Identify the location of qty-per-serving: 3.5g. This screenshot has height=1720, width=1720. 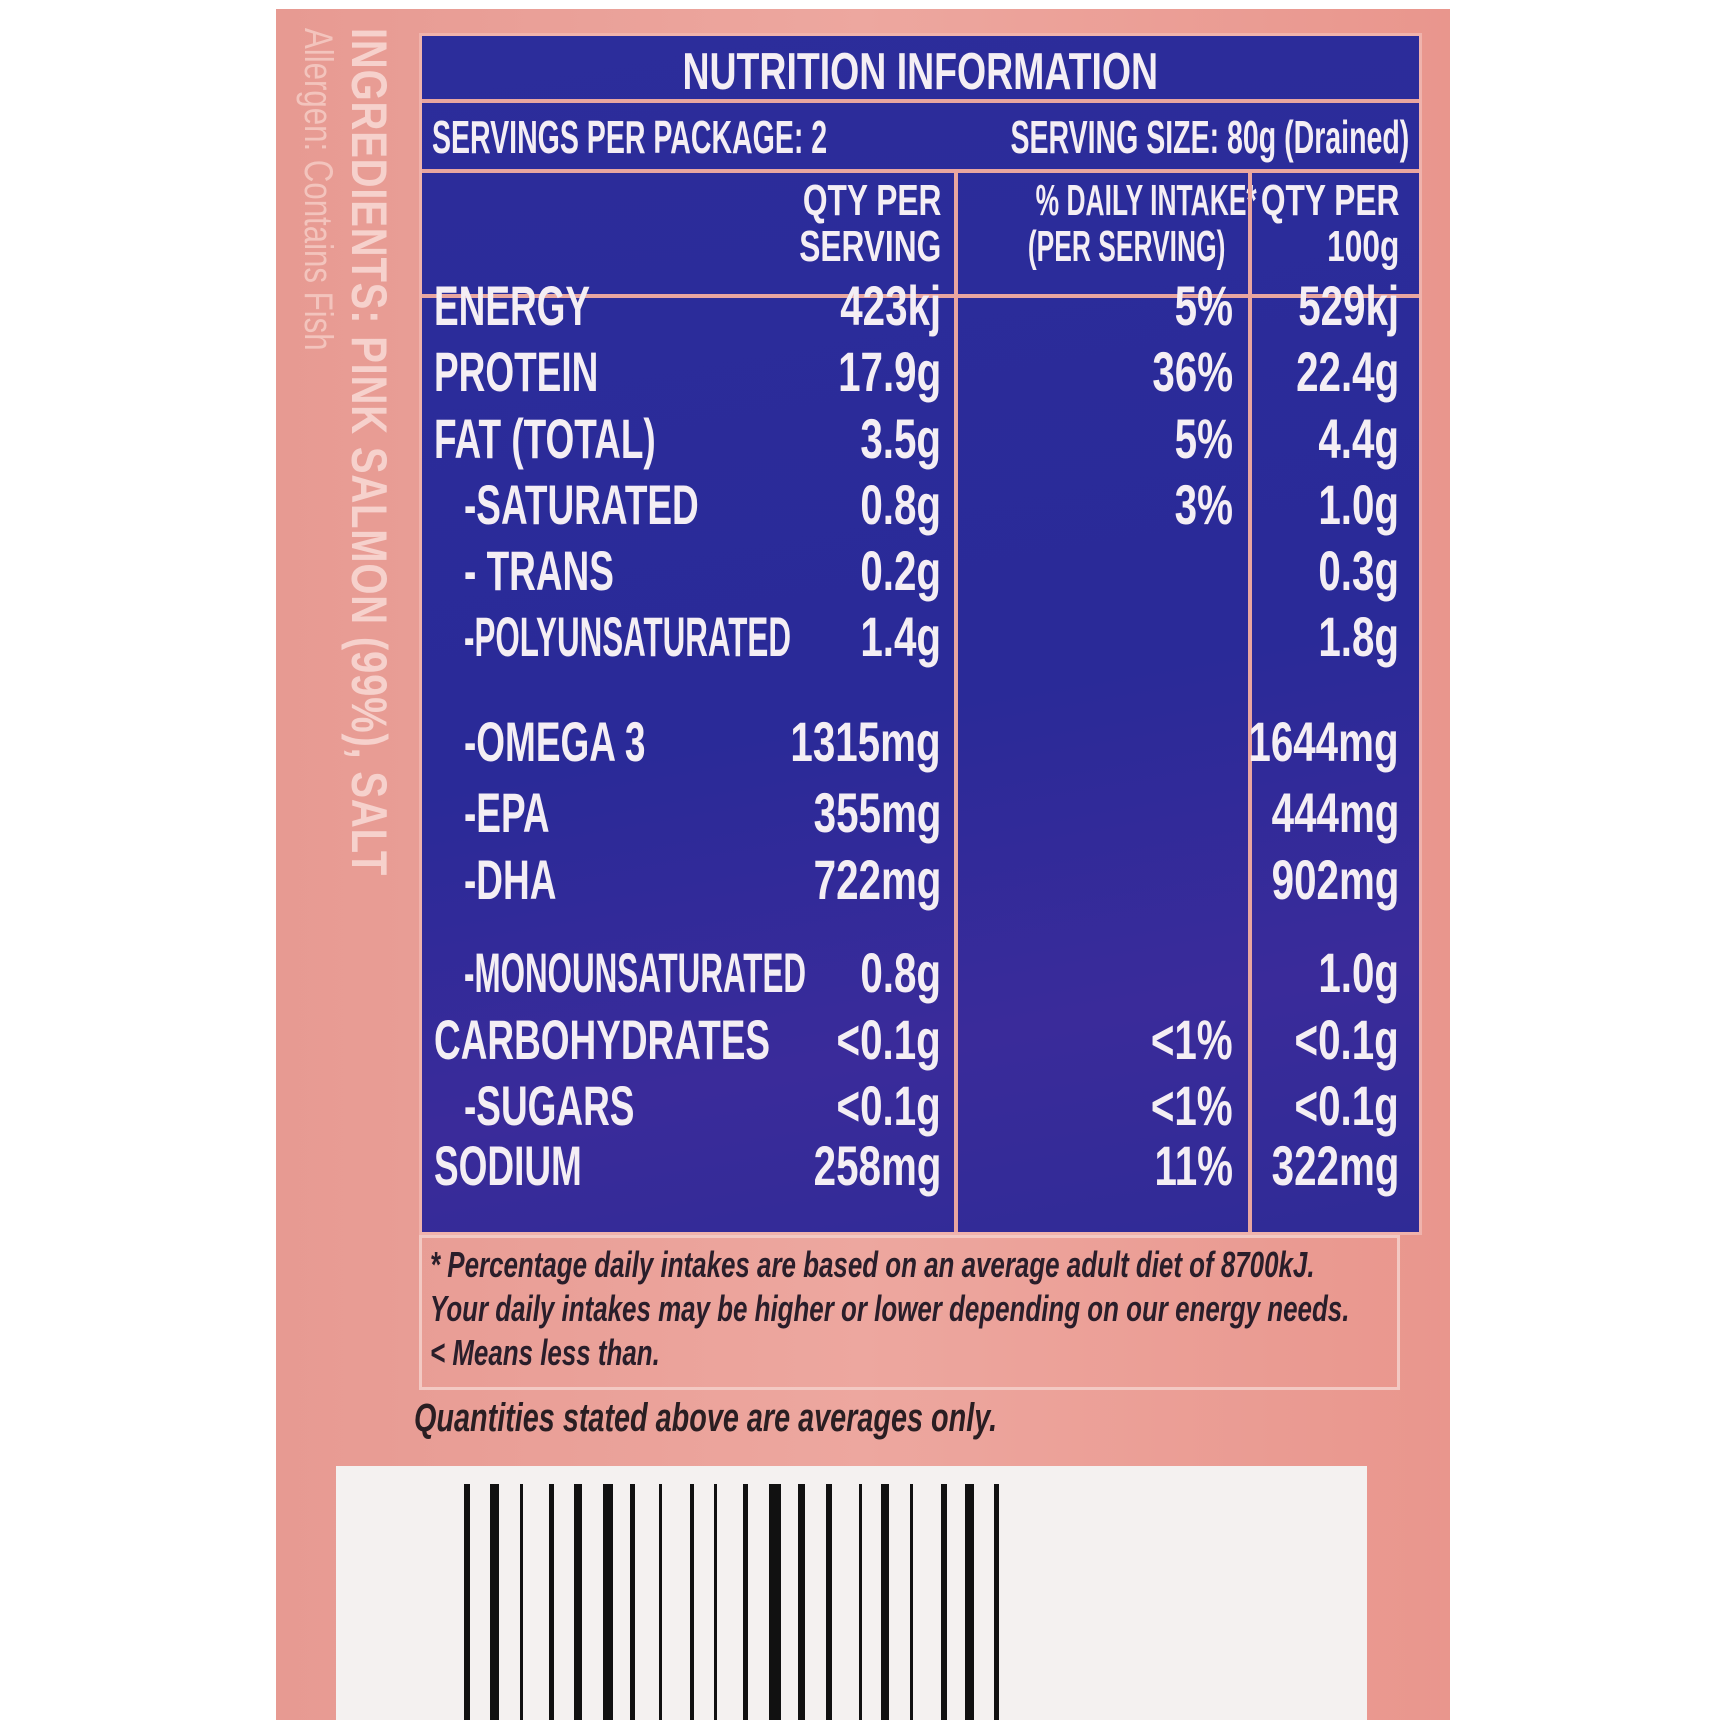
(885, 439).